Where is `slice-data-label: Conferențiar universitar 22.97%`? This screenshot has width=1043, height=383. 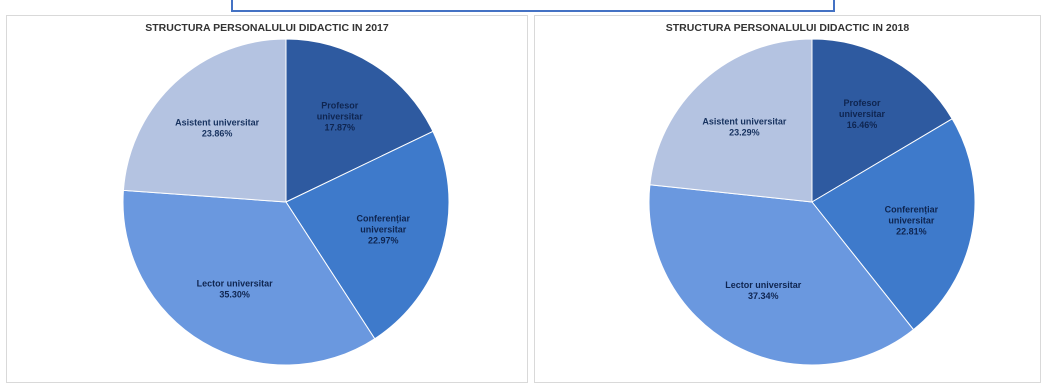 slice-data-label: Conferențiar universitar 22.97% is located at coordinates (384, 229).